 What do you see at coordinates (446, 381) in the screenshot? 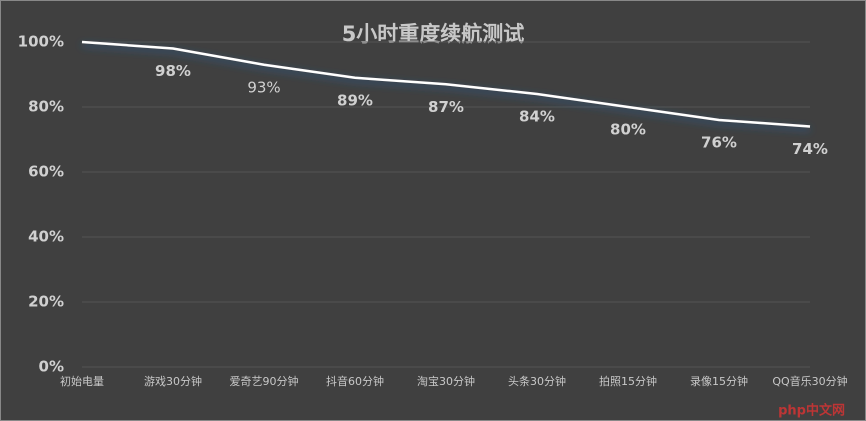
I see `x-tick-label: 淘宝30分钟` at bounding box center [446, 381].